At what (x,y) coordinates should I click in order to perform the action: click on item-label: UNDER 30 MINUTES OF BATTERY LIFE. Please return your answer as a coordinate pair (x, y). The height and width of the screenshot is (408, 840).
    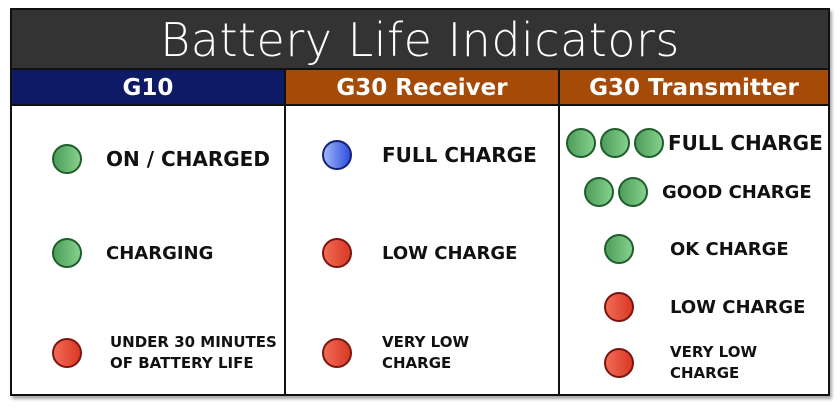
    Looking at the image, I should click on (193, 352).